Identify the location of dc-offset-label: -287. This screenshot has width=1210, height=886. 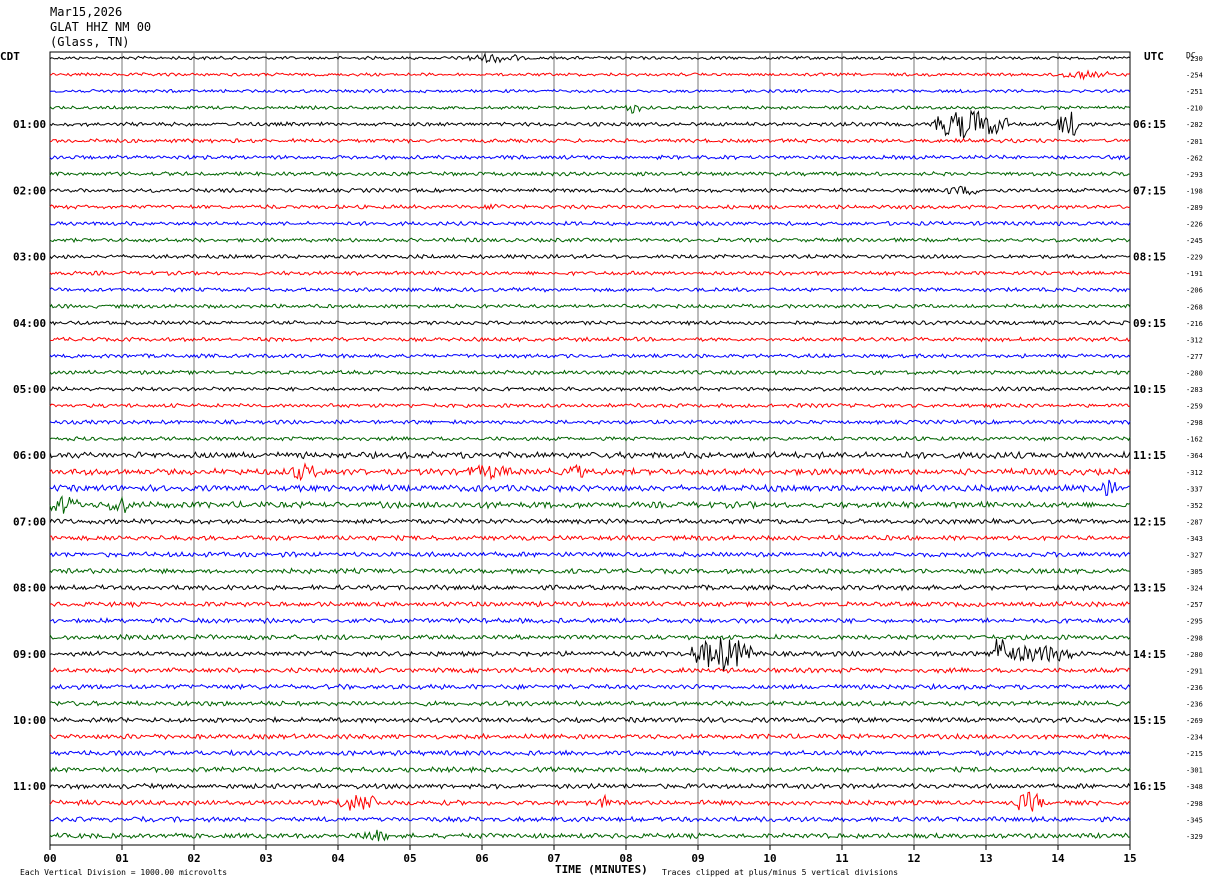
(1194, 522).